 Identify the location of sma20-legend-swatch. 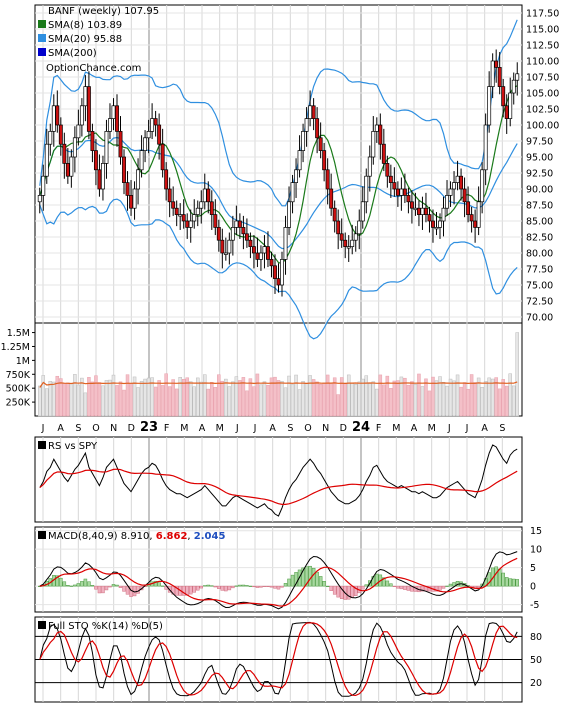
(42, 38).